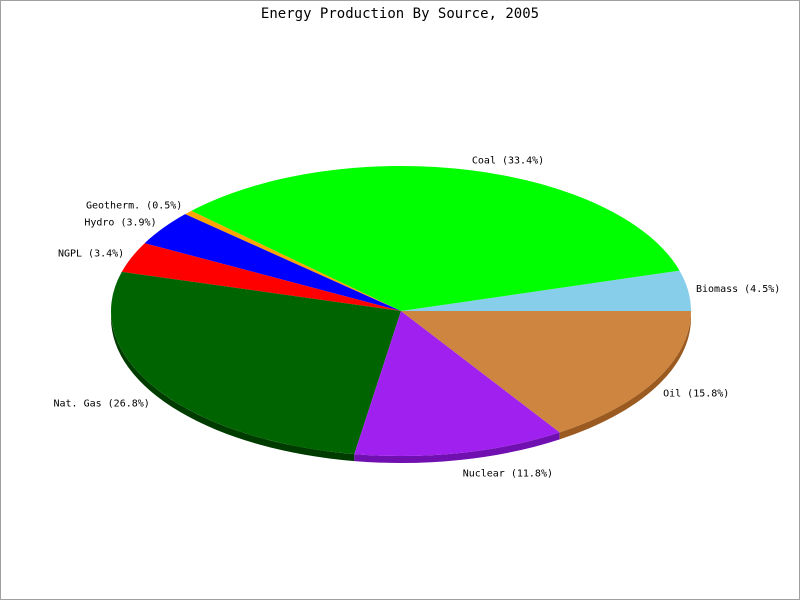 This screenshot has width=800, height=600. Describe the element at coordinates (400, 14) in the screenshot. I see `chart-title: Energy Production By Source, 2005` at that location.